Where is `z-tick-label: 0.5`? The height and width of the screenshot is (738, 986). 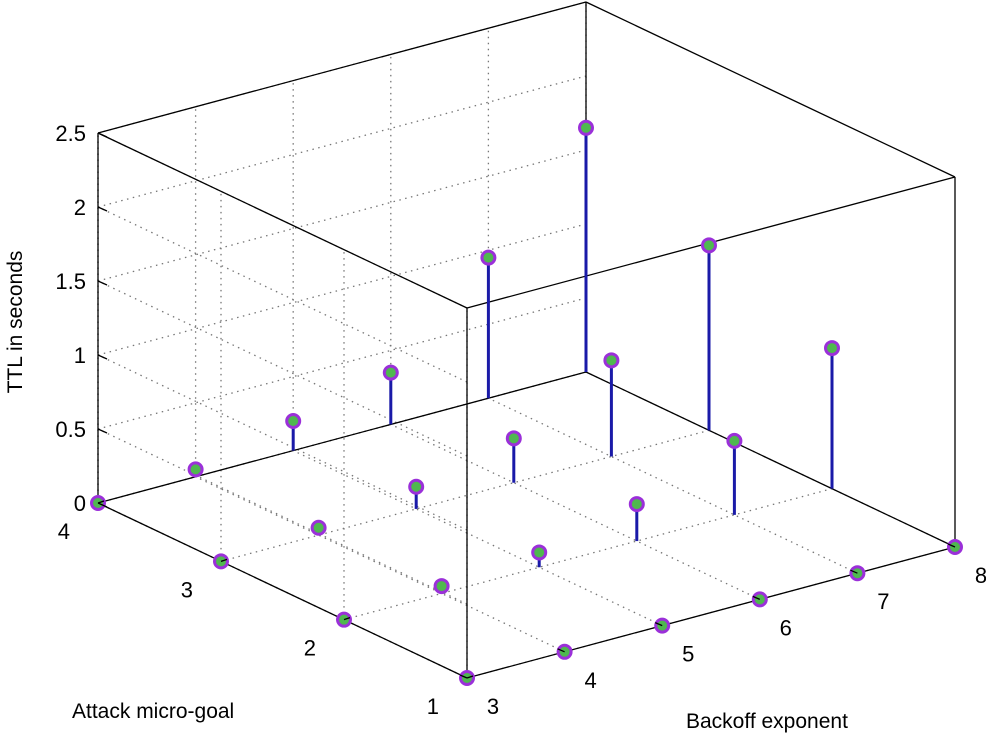
z-tick-label: 0.5 is located at coordinates (70, 429).